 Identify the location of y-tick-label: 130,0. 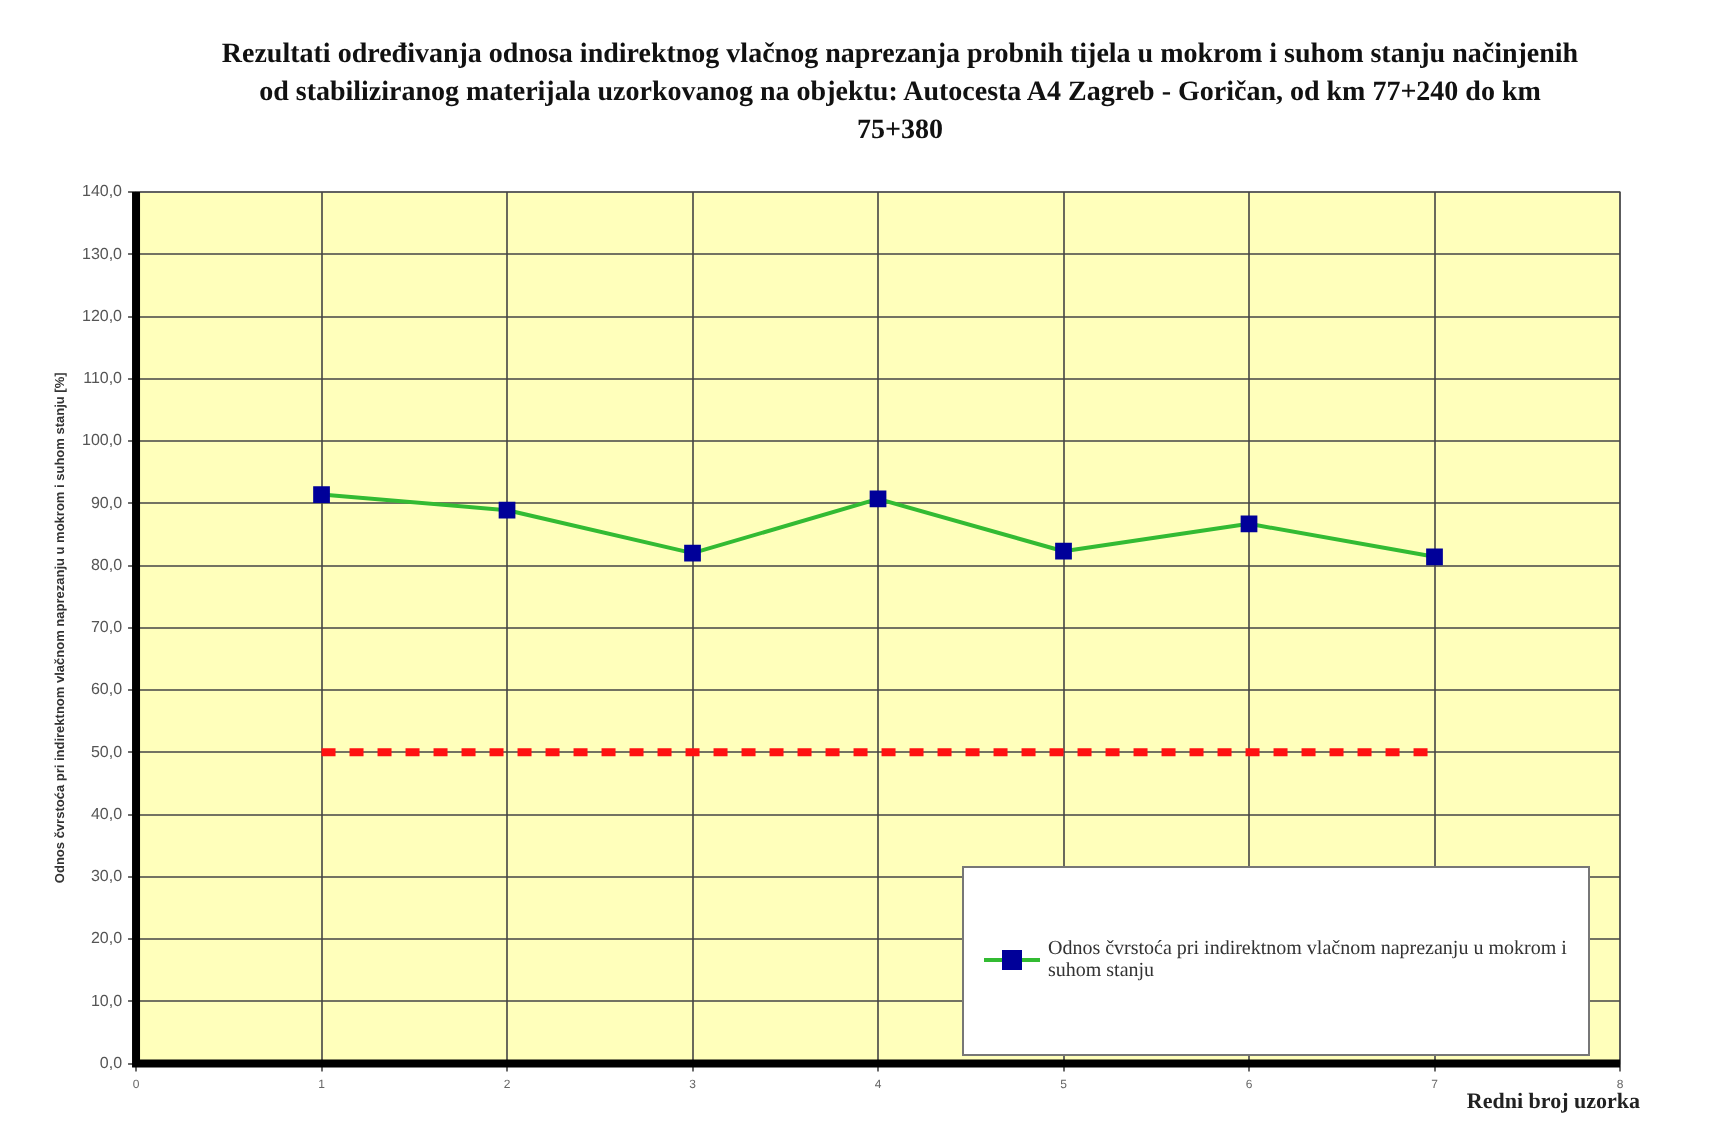
(102, 253).